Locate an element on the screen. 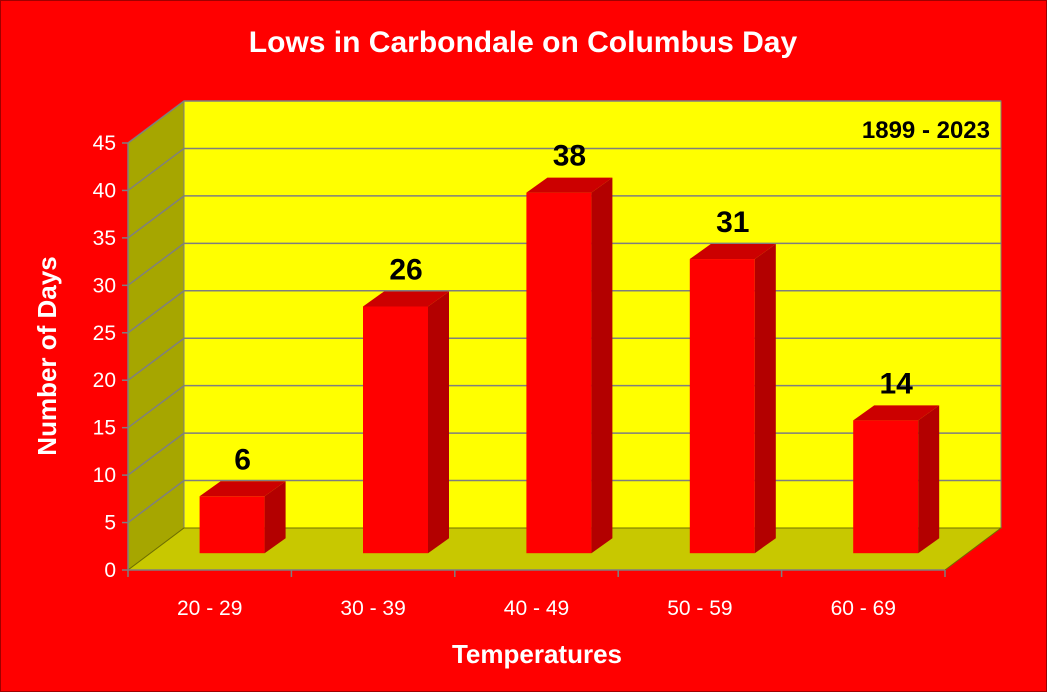 This screenshot has width=1047, height=692. y-axis-title: Number of Days is located at coordinates (47, 355).